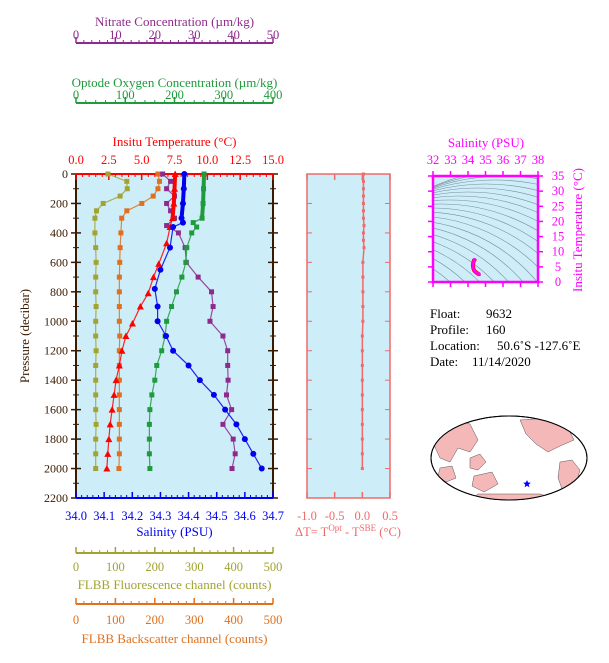  Describe the element at coordinates (154, 620) in the screenshot. I see `tick-label-bbp: 200` at that location.